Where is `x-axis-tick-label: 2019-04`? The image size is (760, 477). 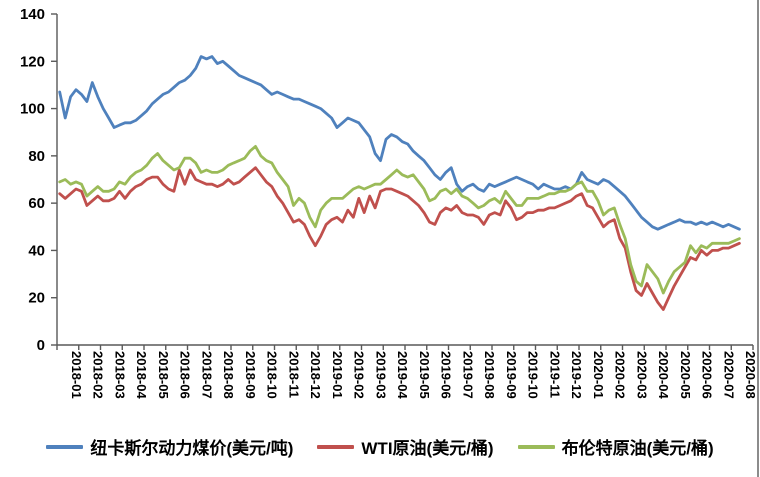
x-axis-tick-label: 2019-04 is located at coordinates (402, 375).